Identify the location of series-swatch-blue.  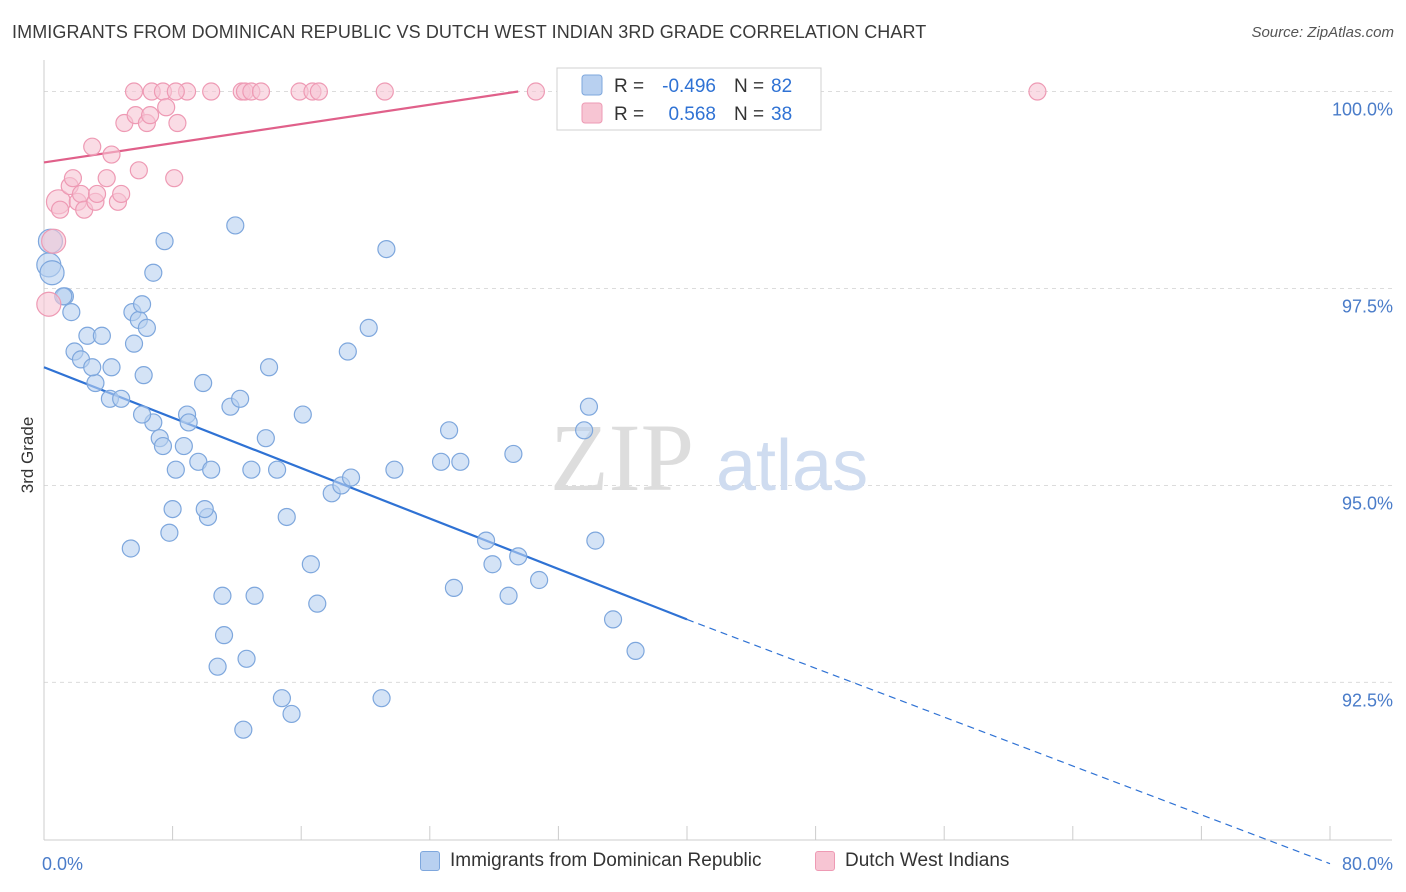
(430, 861).